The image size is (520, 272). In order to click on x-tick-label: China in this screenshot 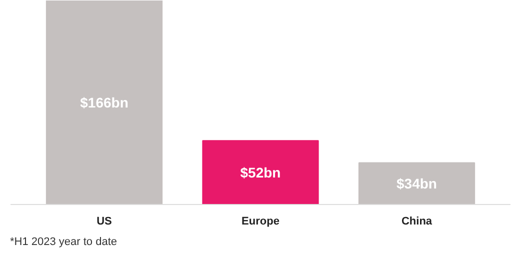, I will do `click(417, 222)`.